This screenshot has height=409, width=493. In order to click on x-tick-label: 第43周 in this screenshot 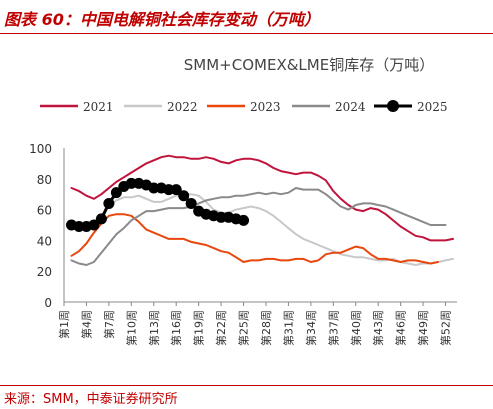, I will do `click(378, 328)`.